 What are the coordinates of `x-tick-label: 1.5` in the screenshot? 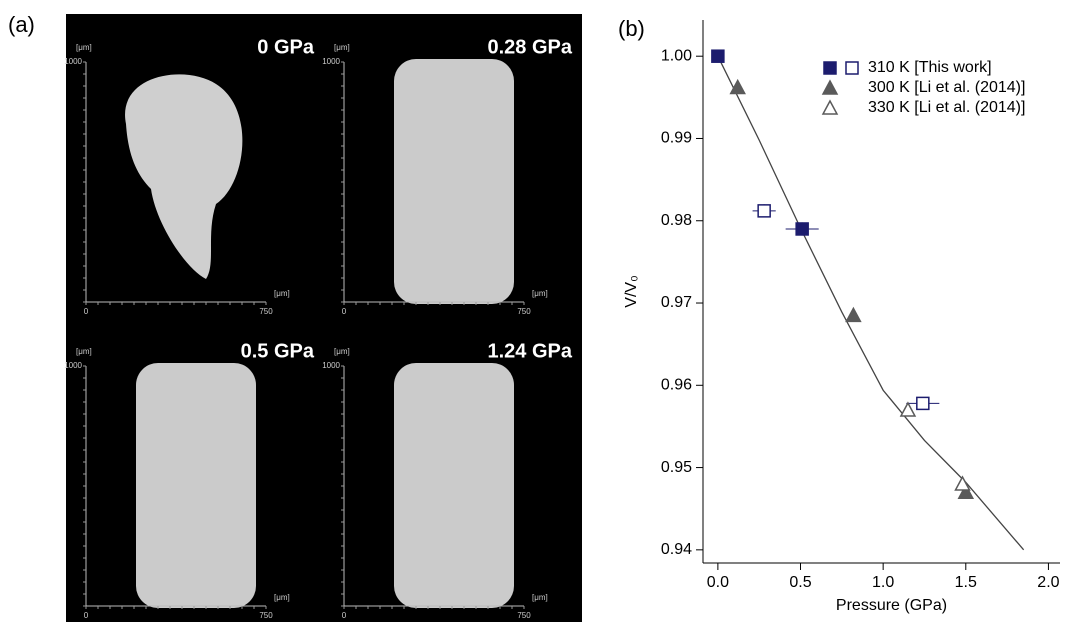 It's located at (966, 582).